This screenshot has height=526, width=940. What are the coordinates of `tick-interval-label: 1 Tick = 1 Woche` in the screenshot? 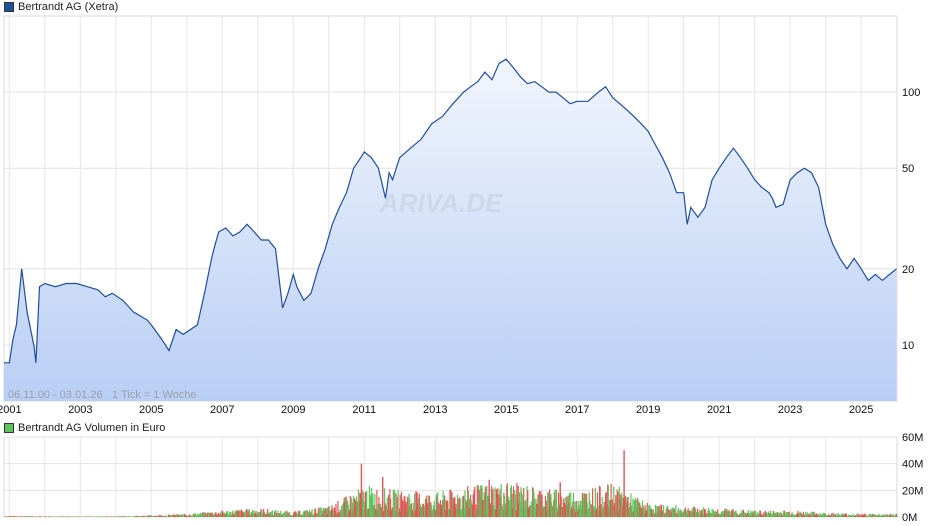 It's located at (154, 395).